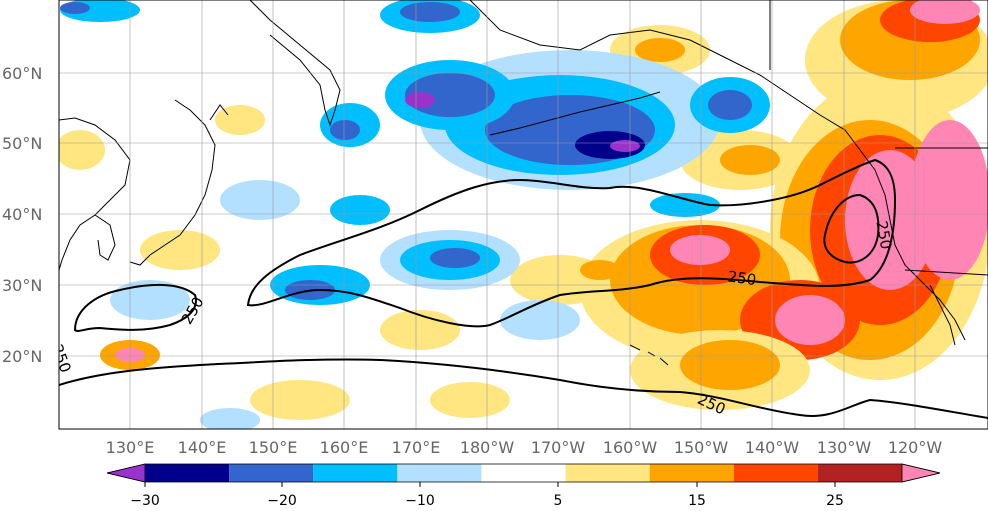  What do you see at coordinates (22, 285) in the screenshot?
I see `lat-label: 30°N` at bounding box center [22, 285].